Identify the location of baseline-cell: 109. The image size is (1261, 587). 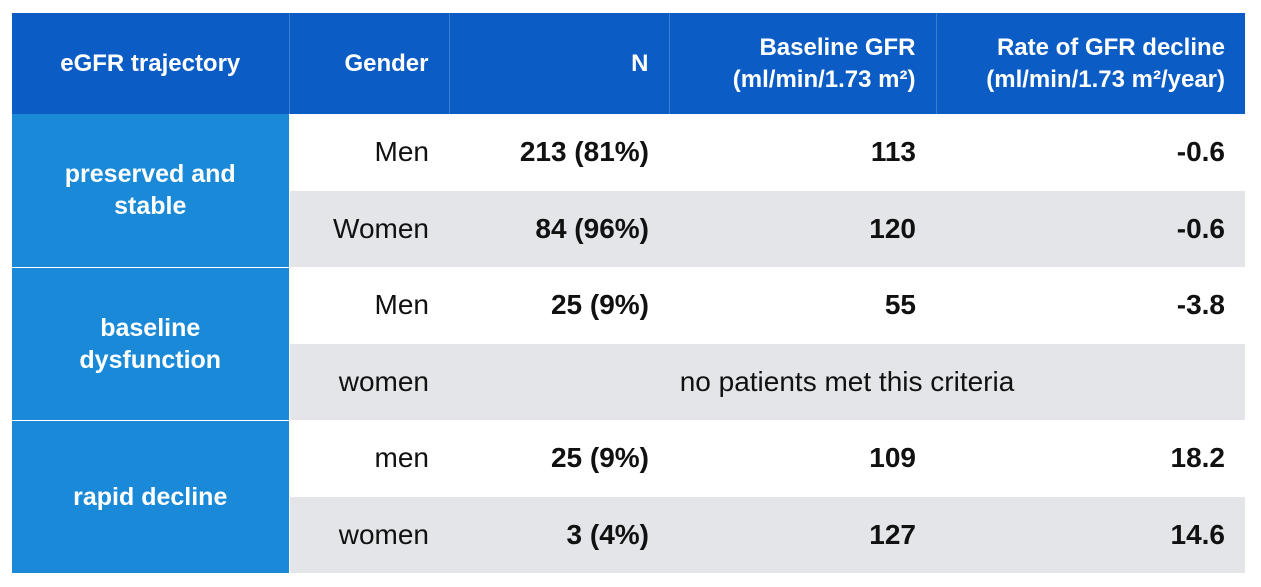
(802, 458).